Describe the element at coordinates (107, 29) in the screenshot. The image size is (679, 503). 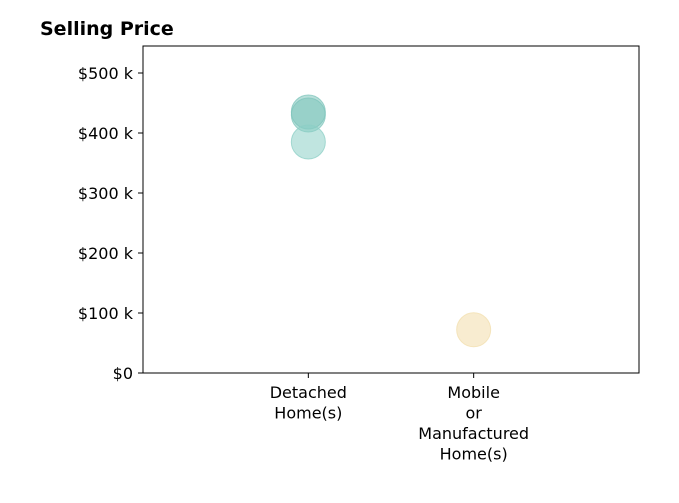
I see `chart-title: Selling Price` at that location.